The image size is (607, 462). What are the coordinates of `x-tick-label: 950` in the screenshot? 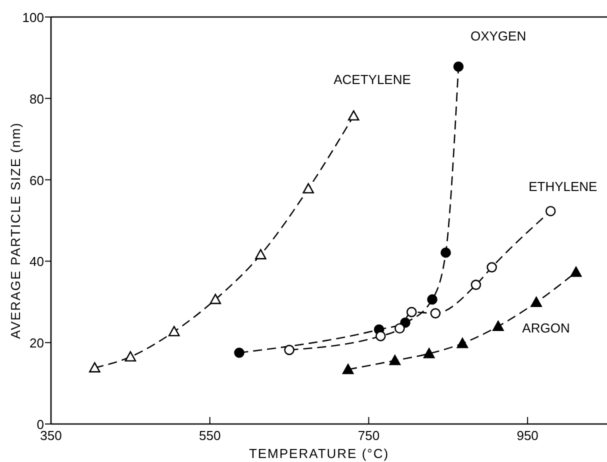 It's located at (527, 435).